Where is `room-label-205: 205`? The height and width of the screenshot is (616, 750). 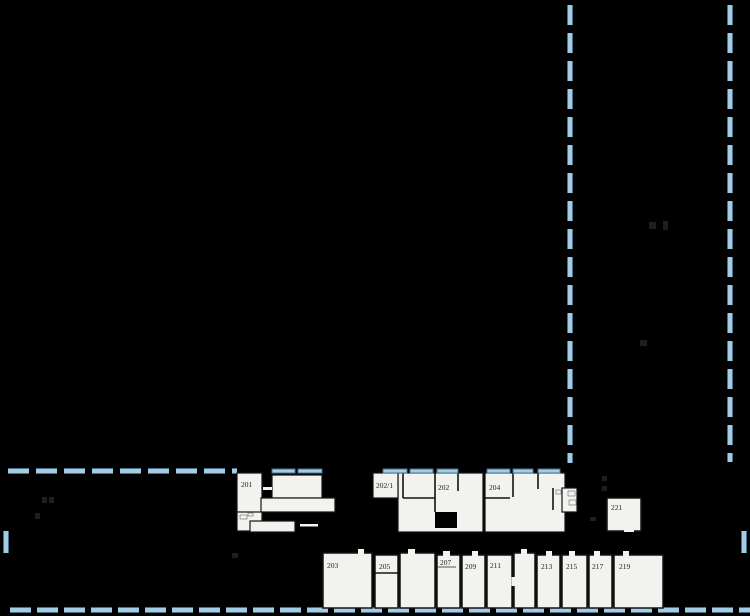
room-label-205: 205 is located at coordinates (385, 566).